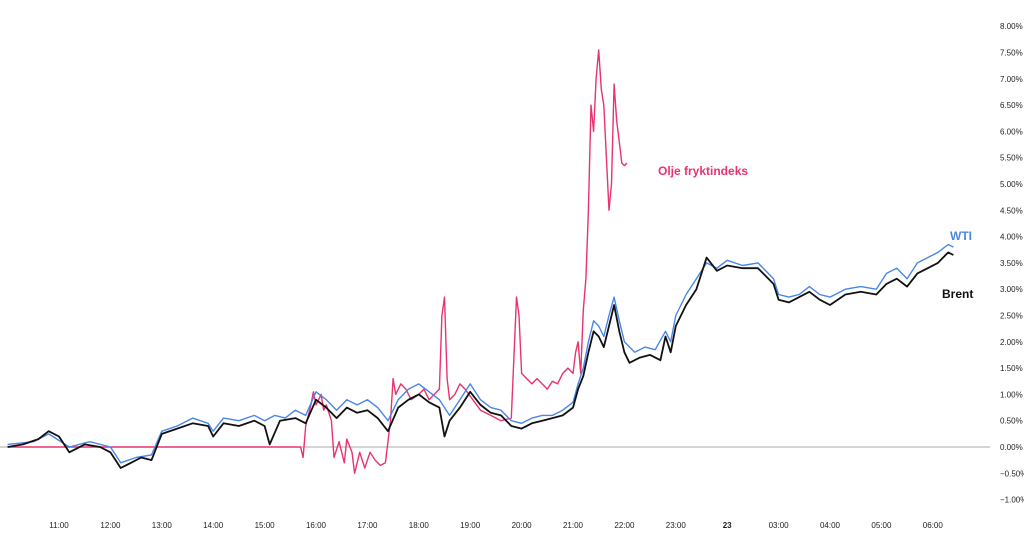 Image resolution: width=1024 pixels, height=533 pixels. Describe the element at coordinates (1011, 316) in the screenshot. I see `y-tick-label: 2.50%` at that location.